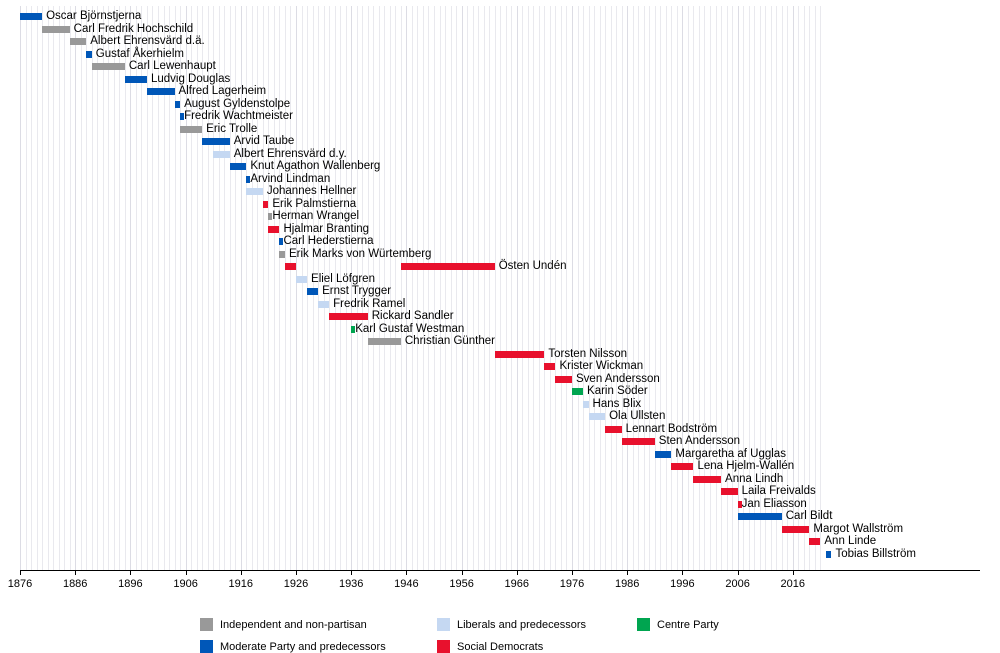  What do you see at coordinates (746, 466) in the screenshot?
I see `bar-label: Lena Hjelm-Wallén` at bounding box center [746, 466].